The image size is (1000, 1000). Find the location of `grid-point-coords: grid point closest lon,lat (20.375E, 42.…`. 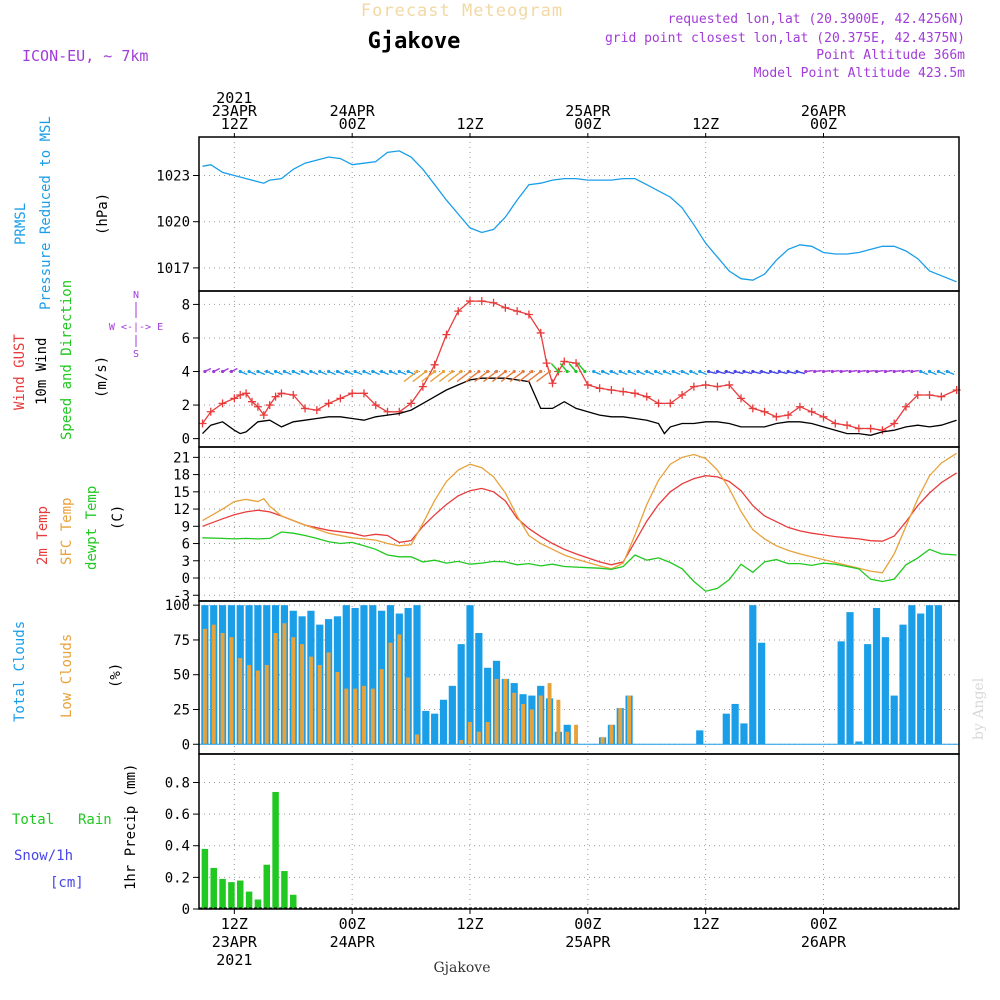

grid-point-coords: grid point closest lon,lat (20.375E, 42.… is located at coordinates (785, 38).